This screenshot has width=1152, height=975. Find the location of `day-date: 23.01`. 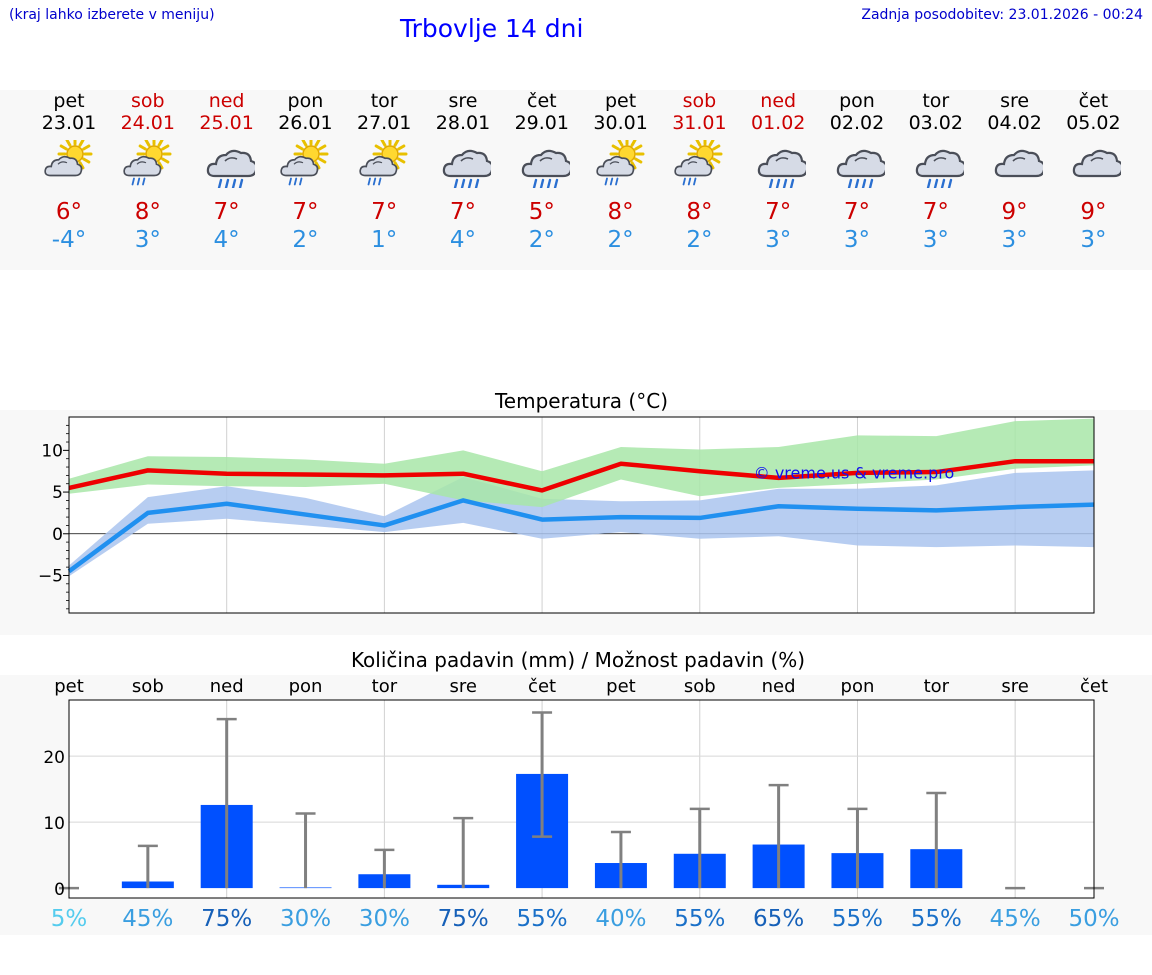

day-date: 23.01 is located at coordinates (69, 123).